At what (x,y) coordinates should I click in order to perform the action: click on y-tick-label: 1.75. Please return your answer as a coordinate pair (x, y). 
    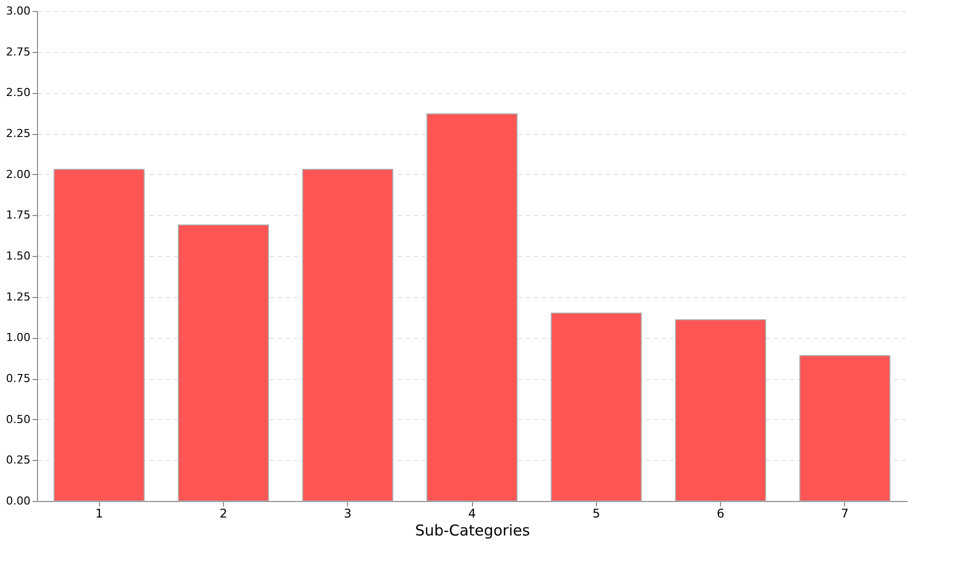
    Looking at the image, I should click on (18, 215).